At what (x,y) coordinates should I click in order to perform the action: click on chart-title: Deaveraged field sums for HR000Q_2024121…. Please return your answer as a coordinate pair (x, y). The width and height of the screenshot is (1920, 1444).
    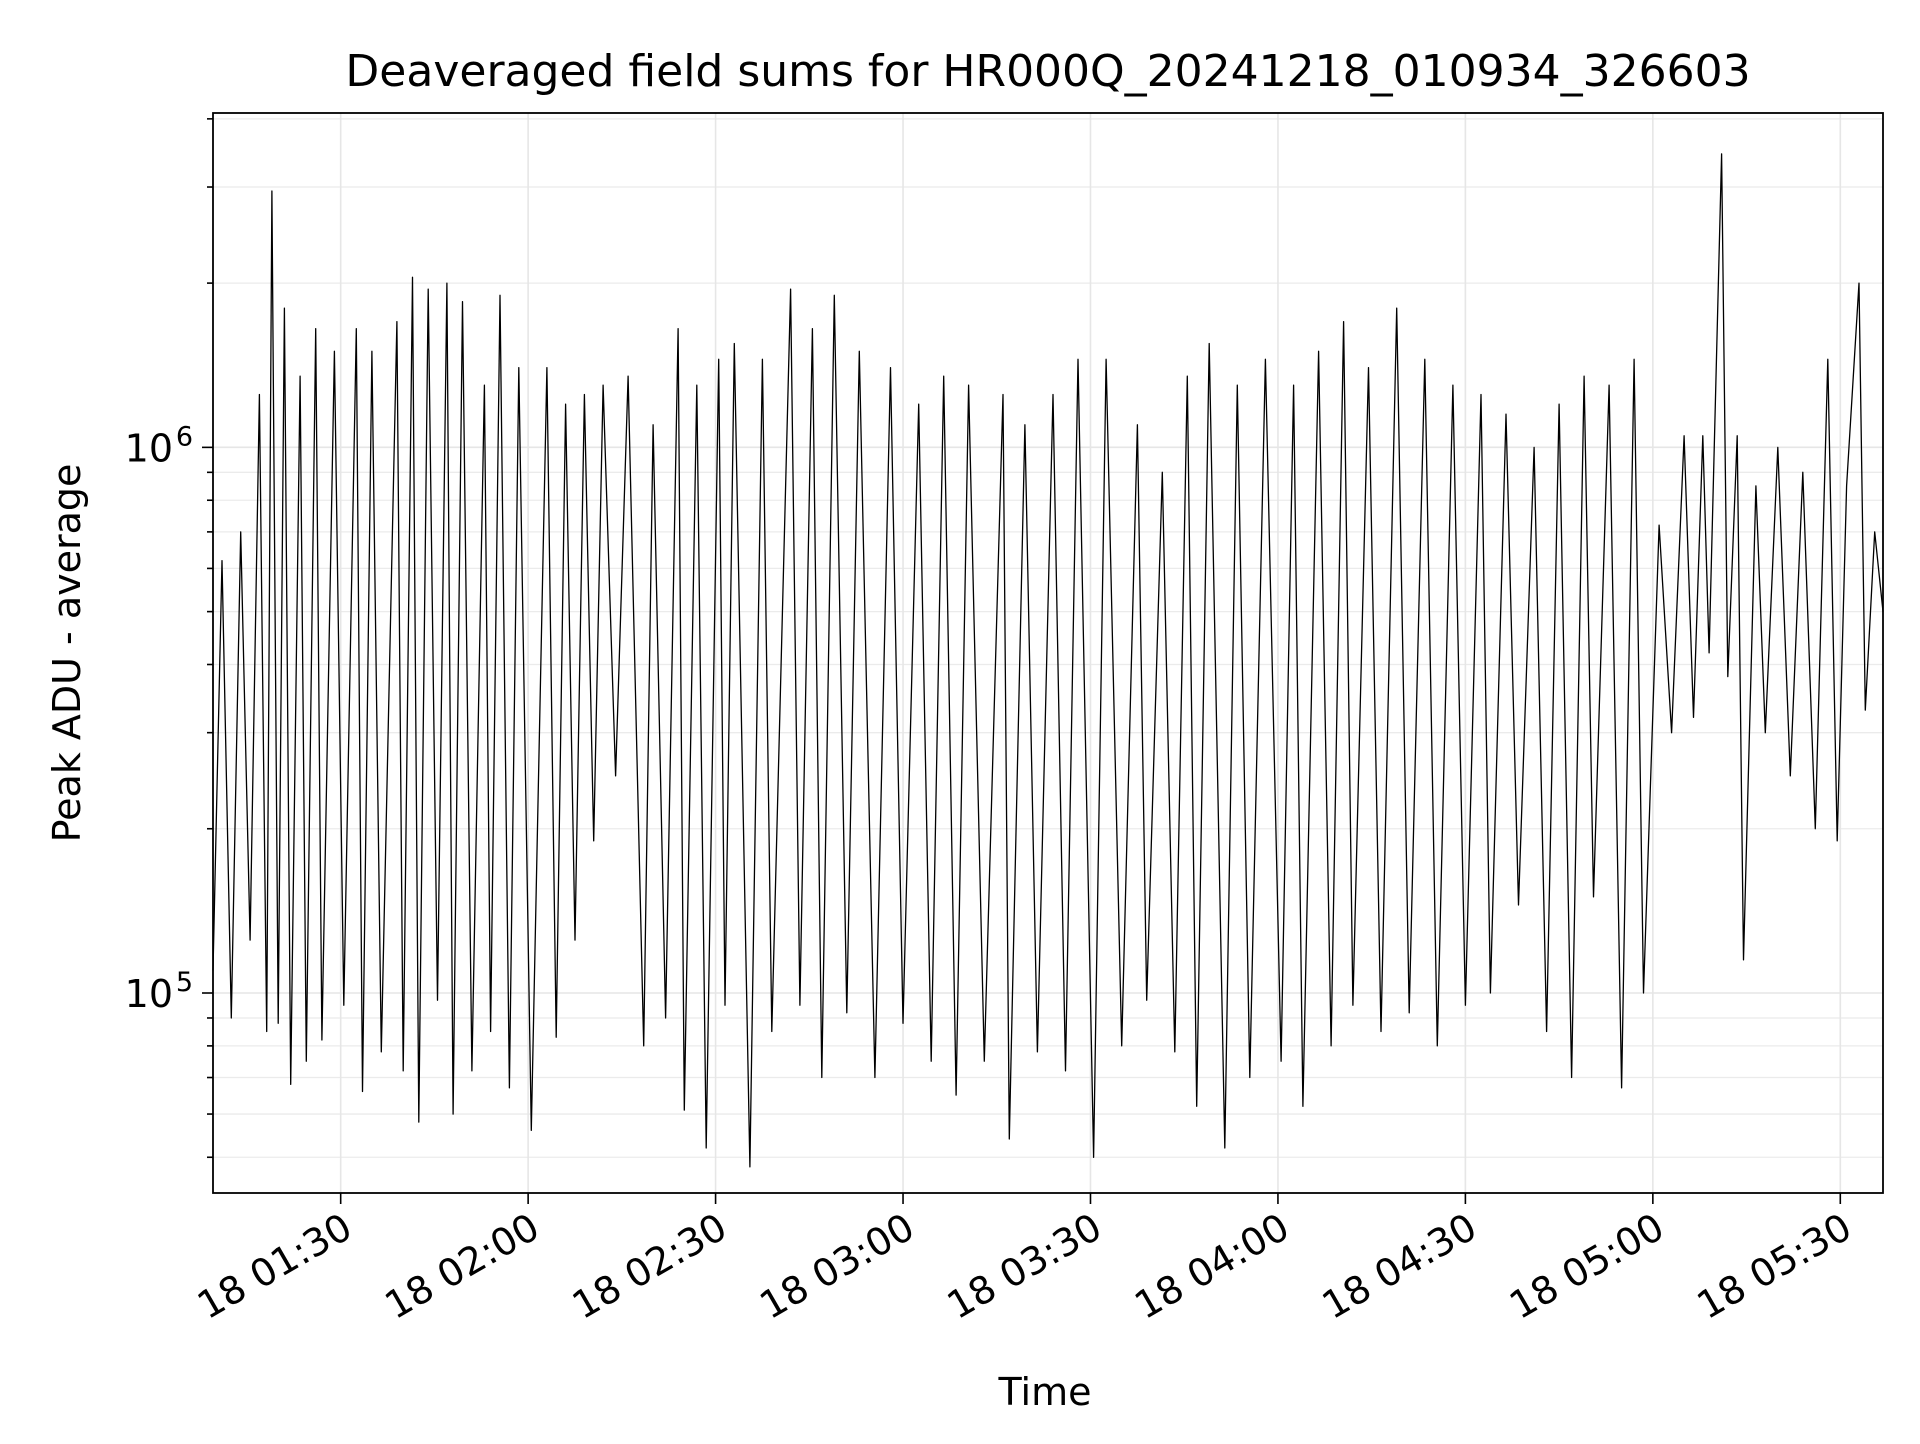
    Looking at the image, I should click on (1047, 71).